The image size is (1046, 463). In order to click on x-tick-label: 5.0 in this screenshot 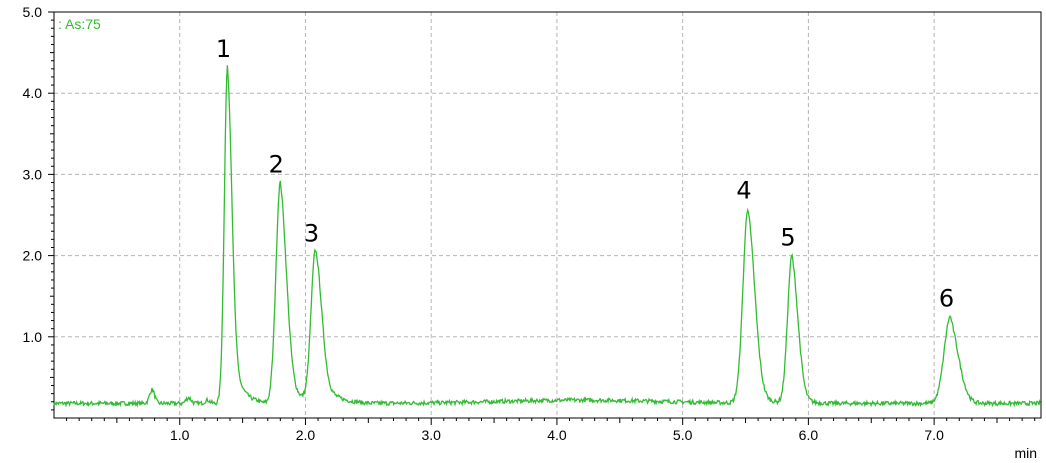, I will do `click(683, 435)`.